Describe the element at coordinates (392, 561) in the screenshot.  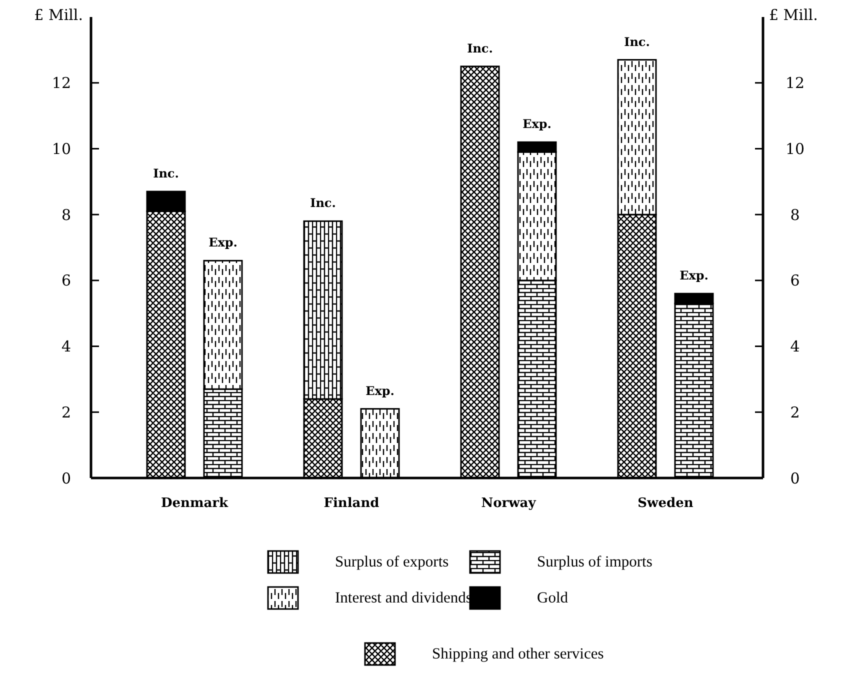
I see `legend-label: Surplus of exports` at that location.